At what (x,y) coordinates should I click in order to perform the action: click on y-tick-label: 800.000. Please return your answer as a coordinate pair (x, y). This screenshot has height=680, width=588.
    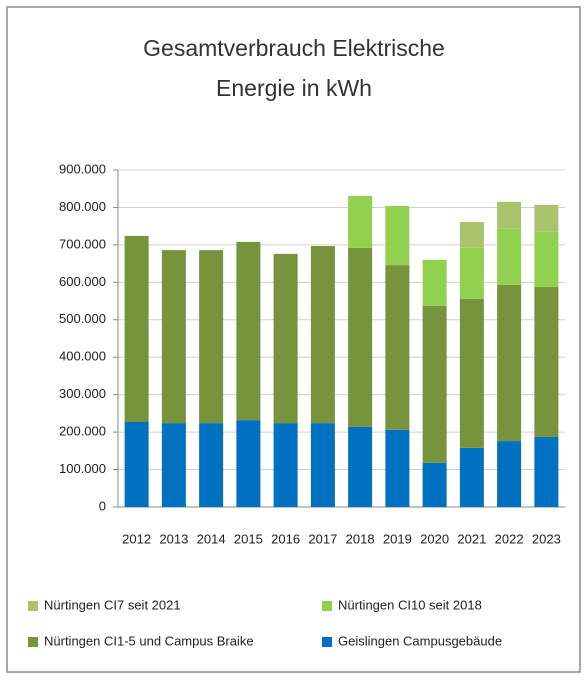
    Looking at the image, I should click on (82, 206).